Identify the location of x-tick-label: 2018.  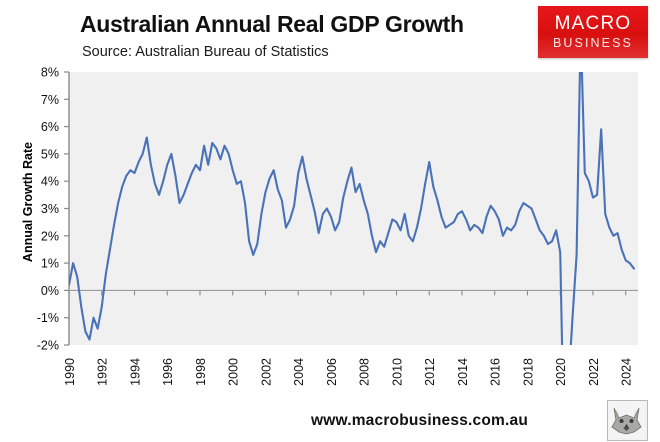
(528, 372).